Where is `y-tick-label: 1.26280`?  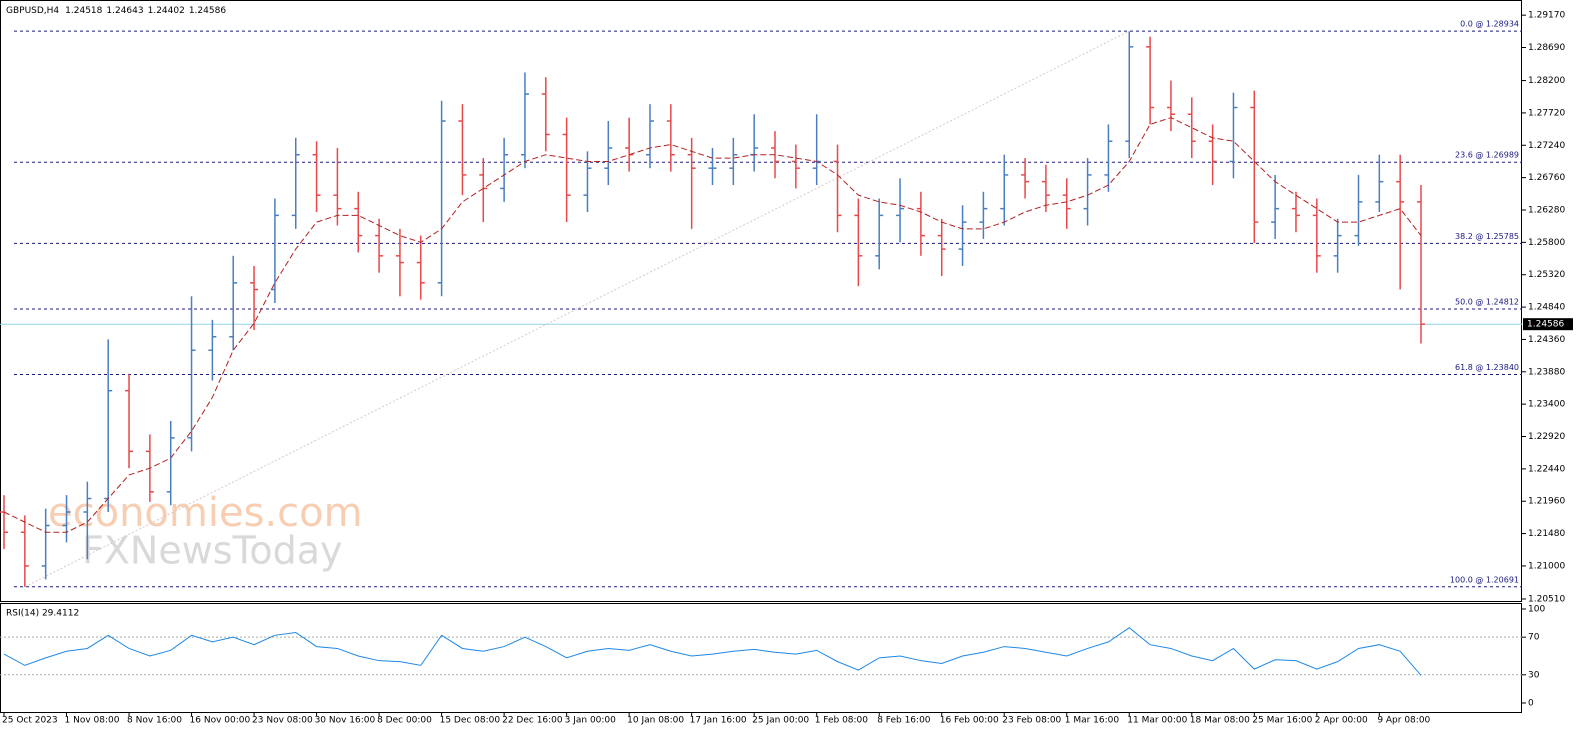 y-tick-label: 1.26280 is located at coordinates (1546, 210).